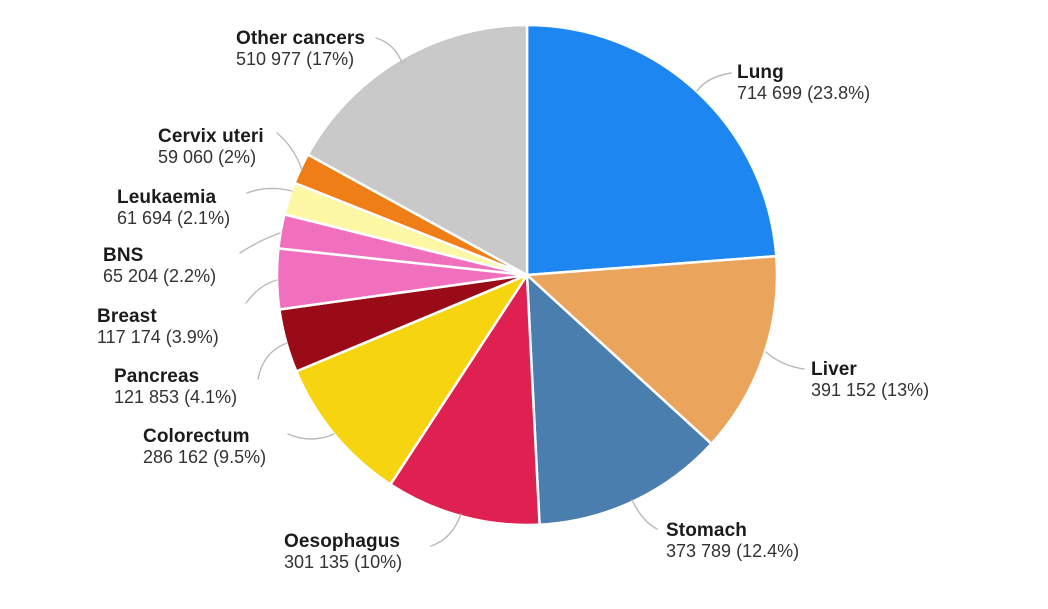  I want to click on slice-label-oesophagus: Oesophagus 301 135 (10%), so click(343, 552).